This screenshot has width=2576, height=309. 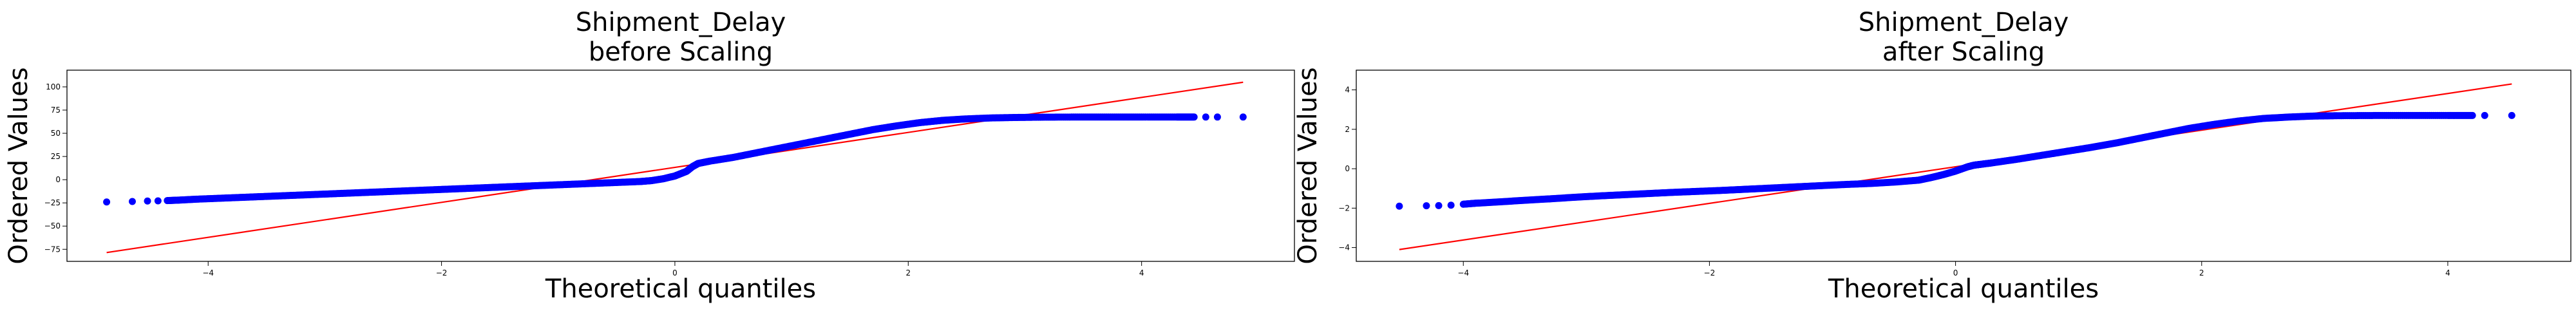 I want to click on y-tick-label: 4, so click(x=1347, y=90).